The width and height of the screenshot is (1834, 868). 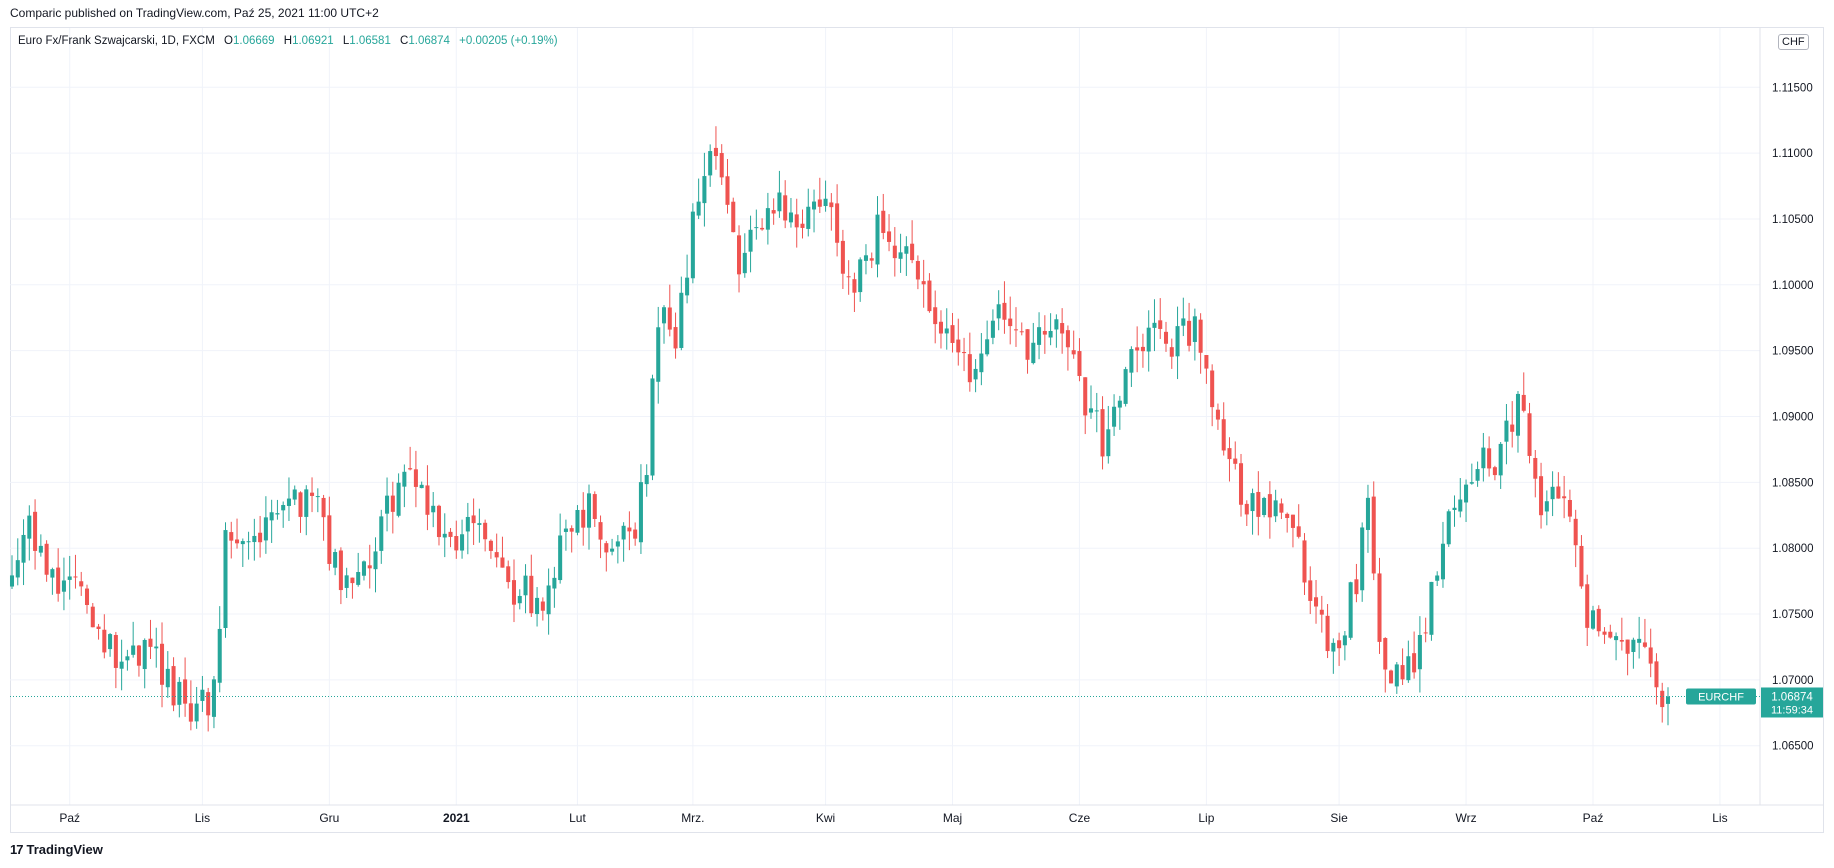 I want to click on y-tick-label: 1.07500, so click(x=1793, y=615).